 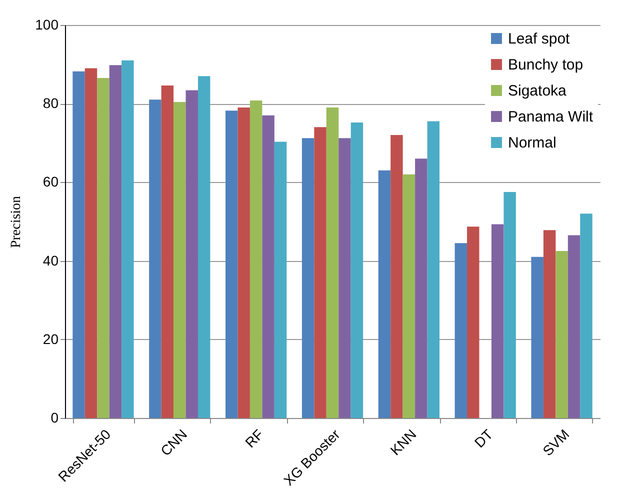 I want to click on y-tick-label: 40, so click(x=50, y=260).